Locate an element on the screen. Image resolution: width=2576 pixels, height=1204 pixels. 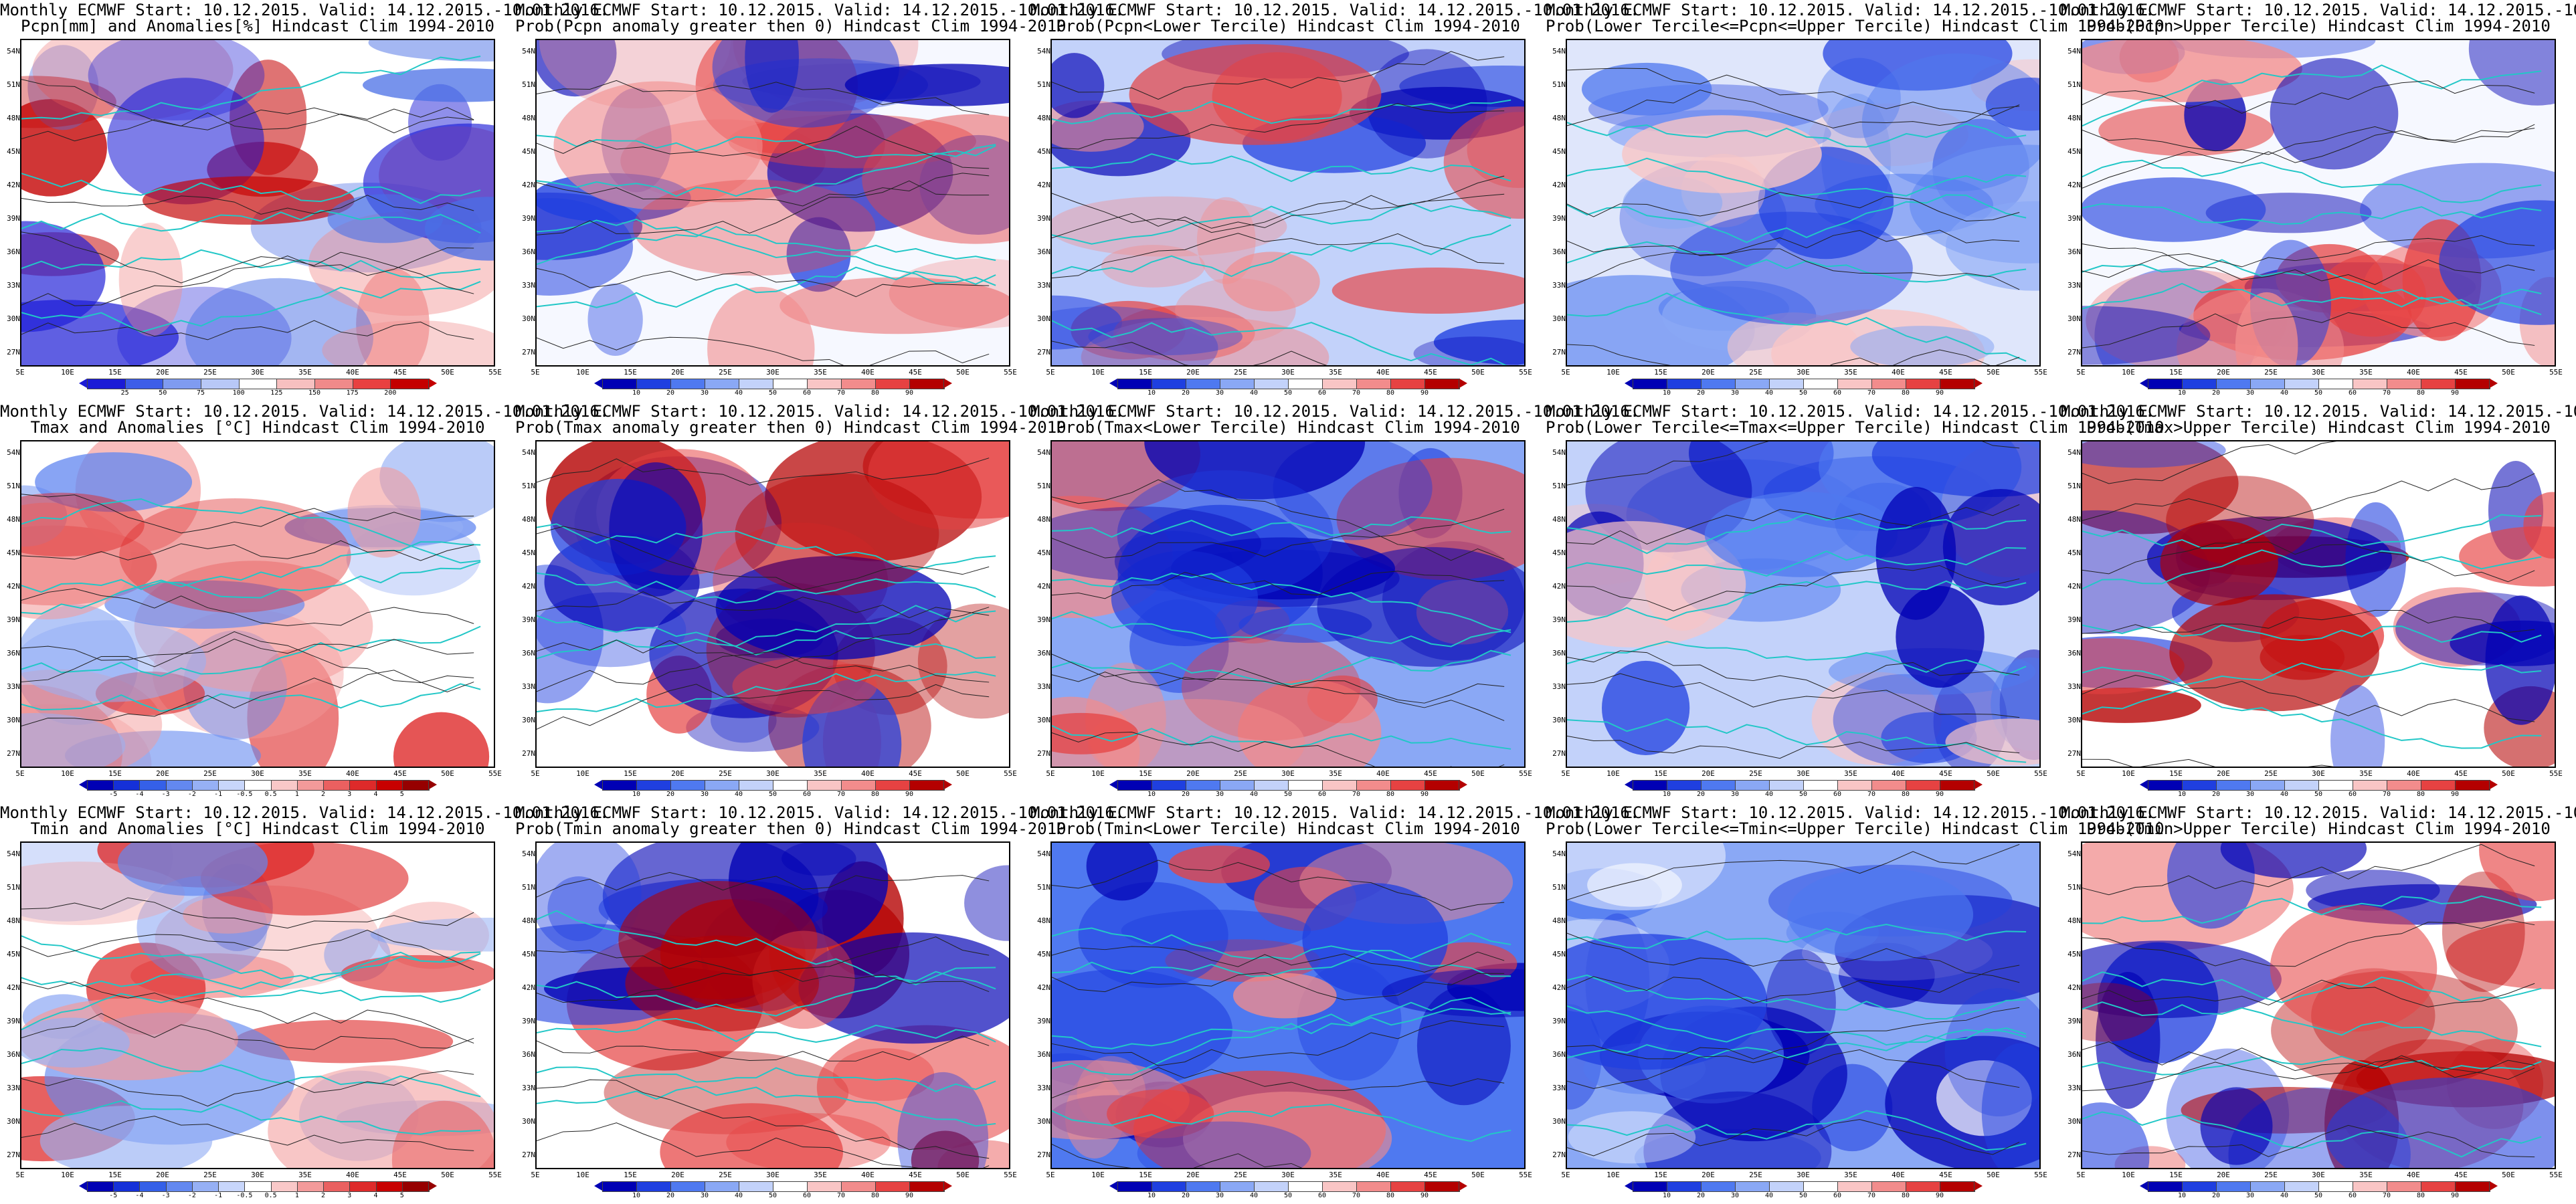
map-field is located at coordinates (1288, 604).